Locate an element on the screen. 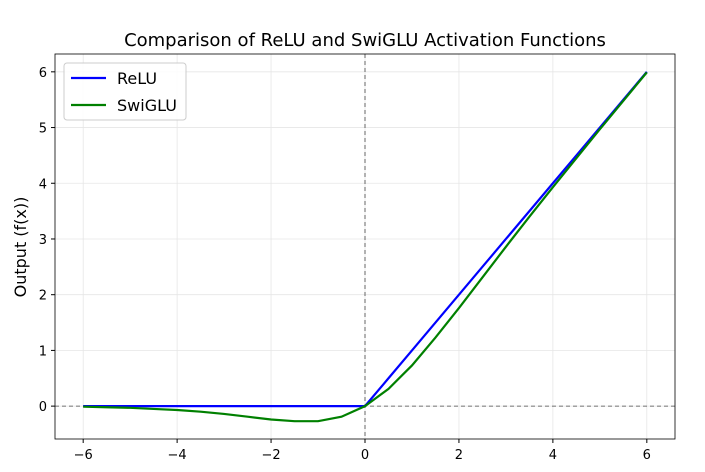 This screenshot has height=472, width=705. x-tick-label: −6 is located at coordinates (83, 455).